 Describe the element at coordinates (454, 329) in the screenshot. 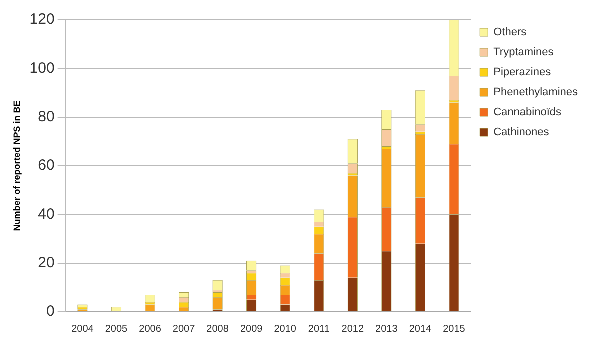

I see `x-tick-label: 2015` at that location.